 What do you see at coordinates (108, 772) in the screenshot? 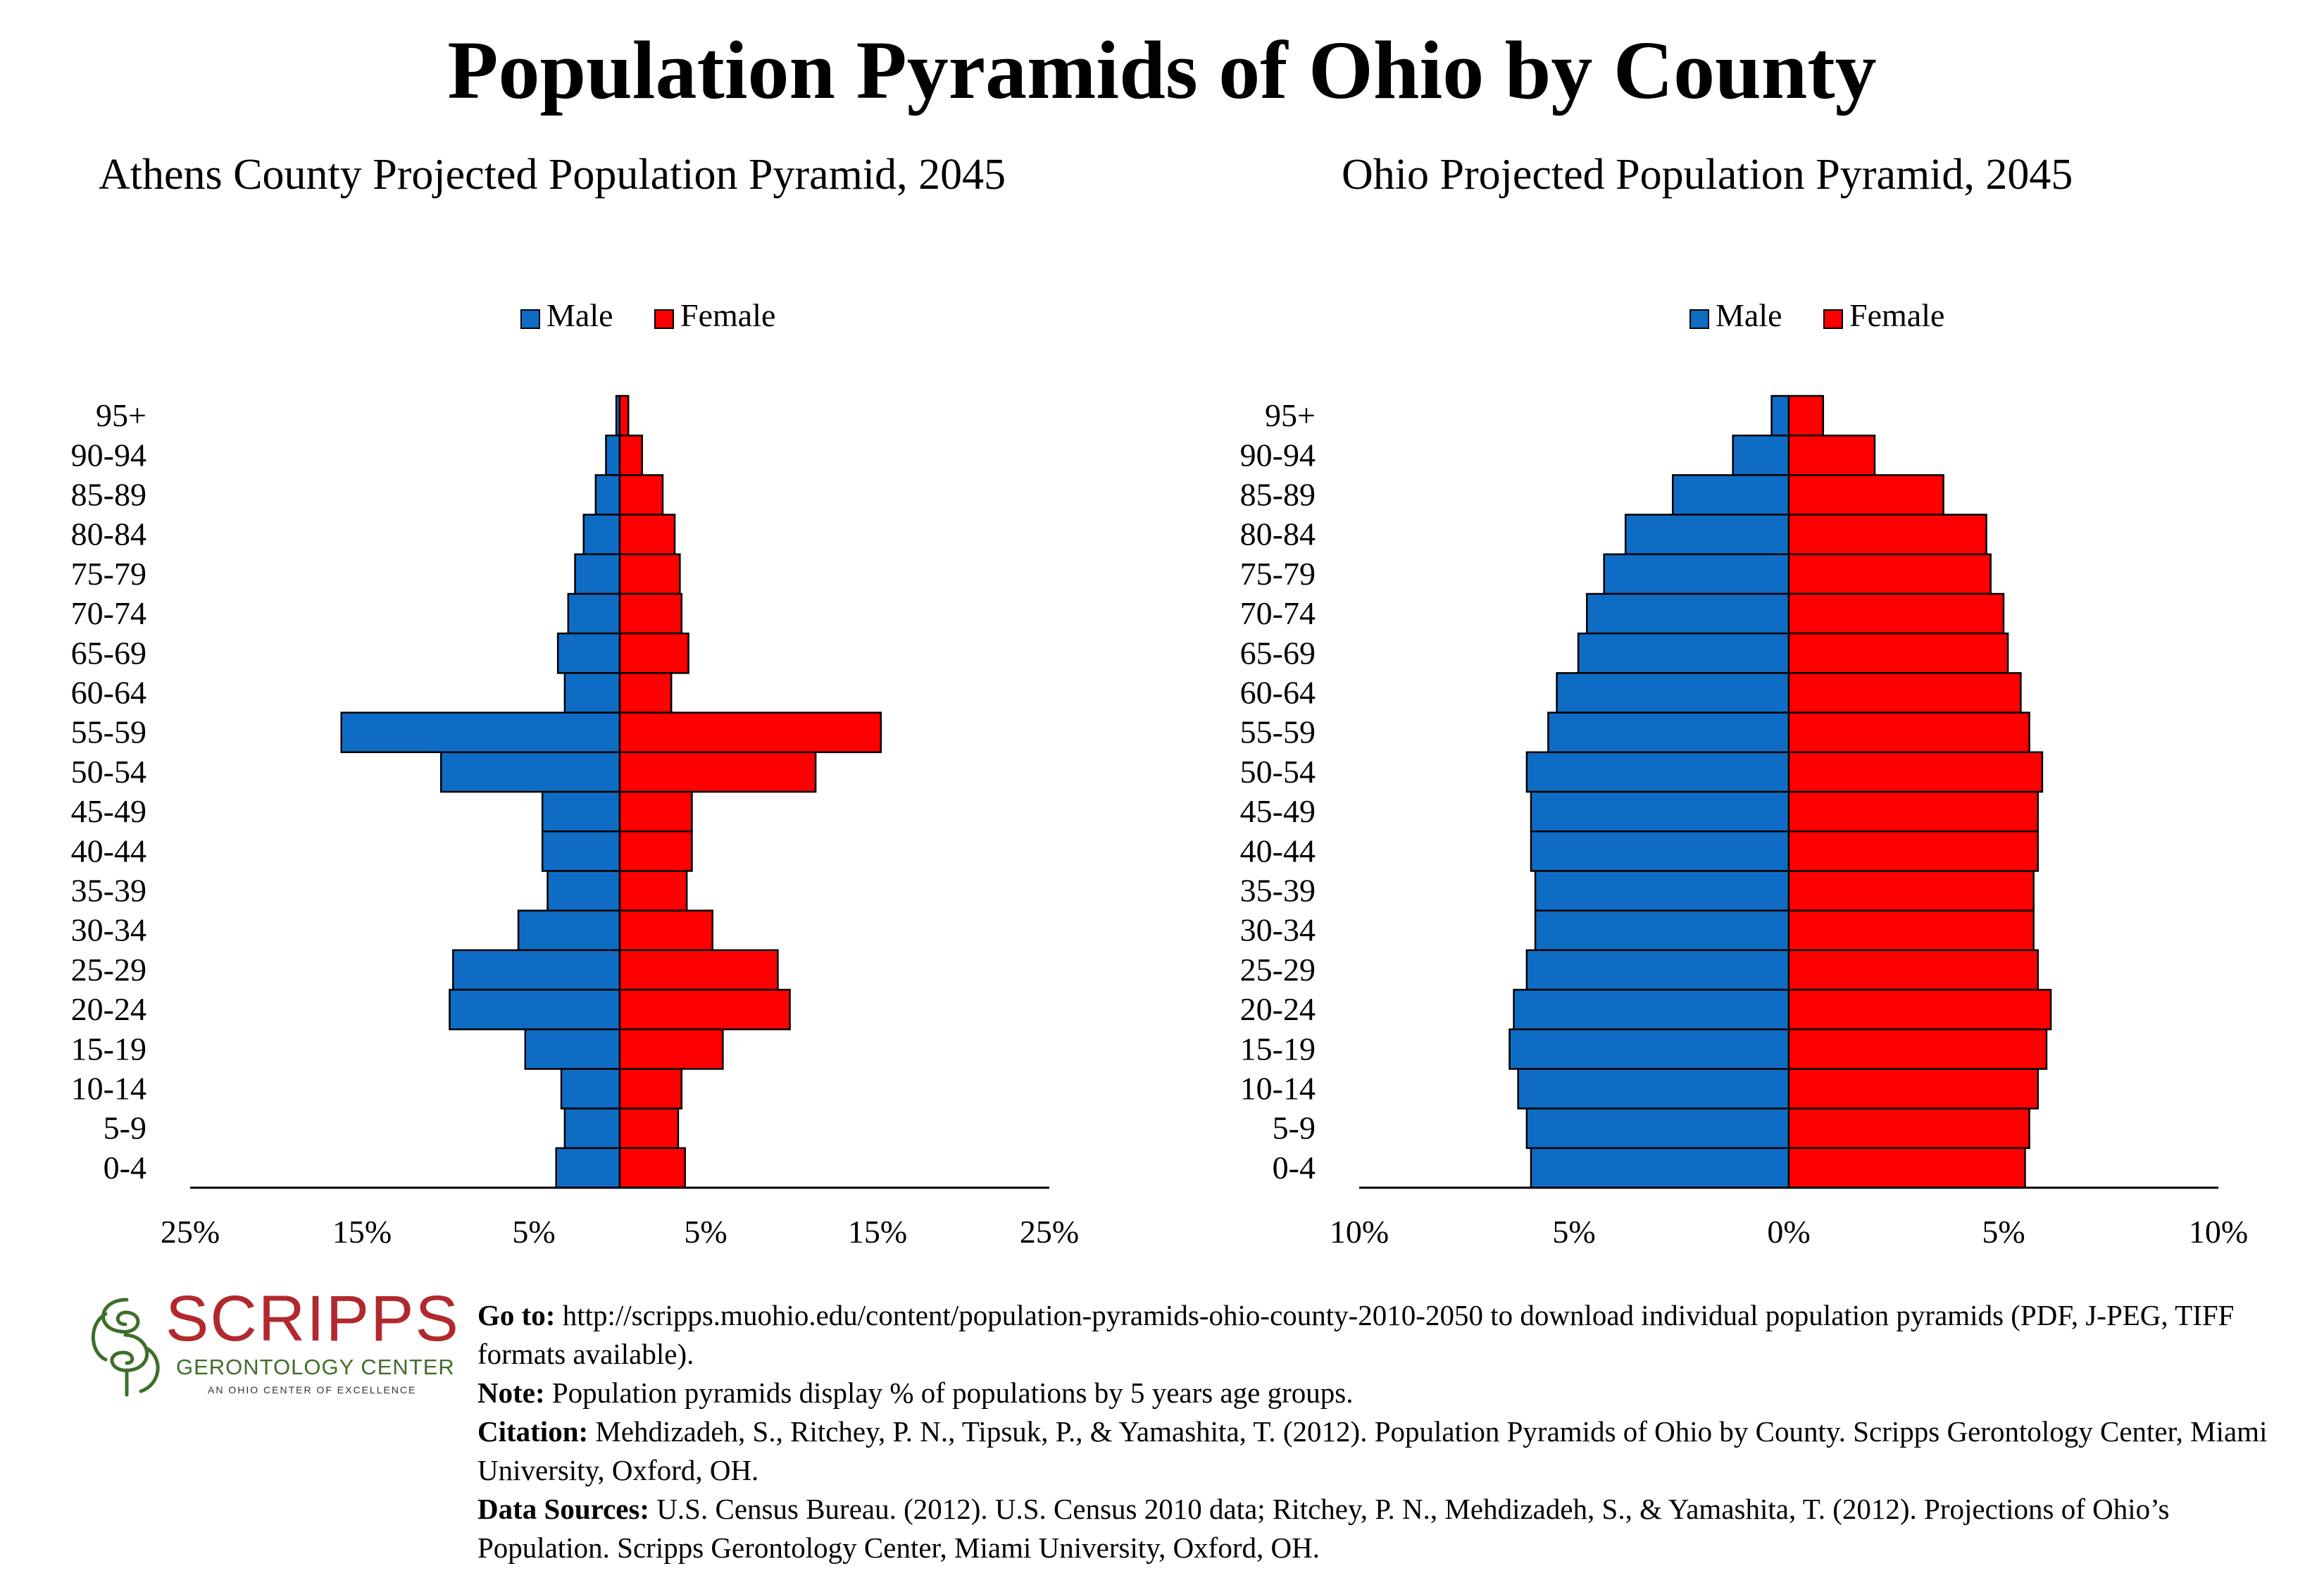
I see `age-group-label: 50-54` at bounding box center [108, 772].